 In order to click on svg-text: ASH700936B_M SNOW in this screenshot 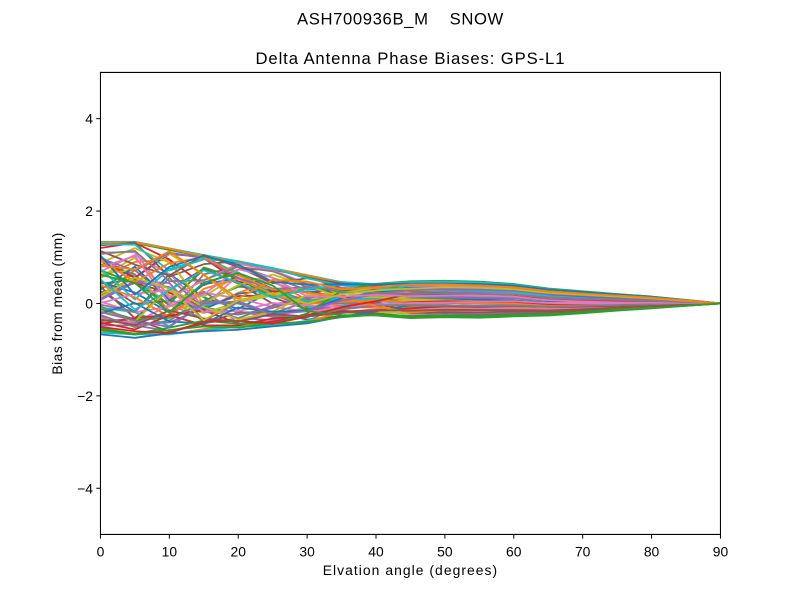, I will do `click(400, 19)`.